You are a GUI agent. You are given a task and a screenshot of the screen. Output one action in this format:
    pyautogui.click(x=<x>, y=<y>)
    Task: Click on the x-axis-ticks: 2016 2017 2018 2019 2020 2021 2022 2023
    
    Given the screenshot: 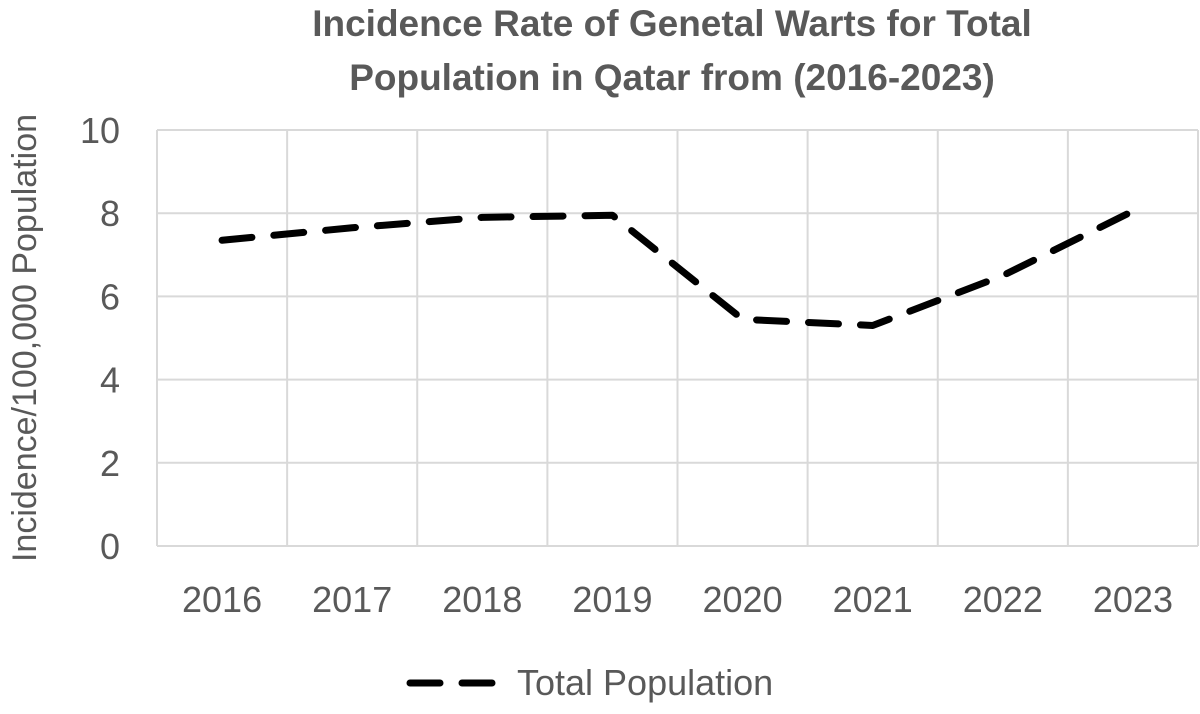 What is the action you would take?
    pyautogui.click(x=677, y=599)
    